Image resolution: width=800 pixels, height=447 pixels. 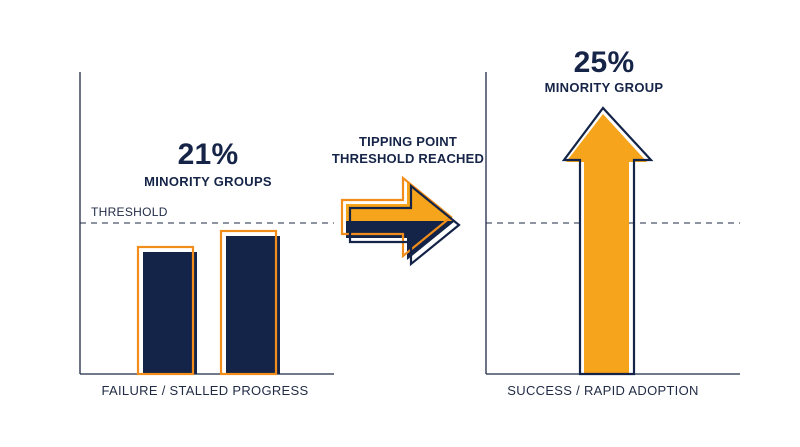 What do you see at coordinates (208, 181) in the screenshot?
I see `left-subtitle: MINORITY GROUPS` at bounding box center [208, 181].